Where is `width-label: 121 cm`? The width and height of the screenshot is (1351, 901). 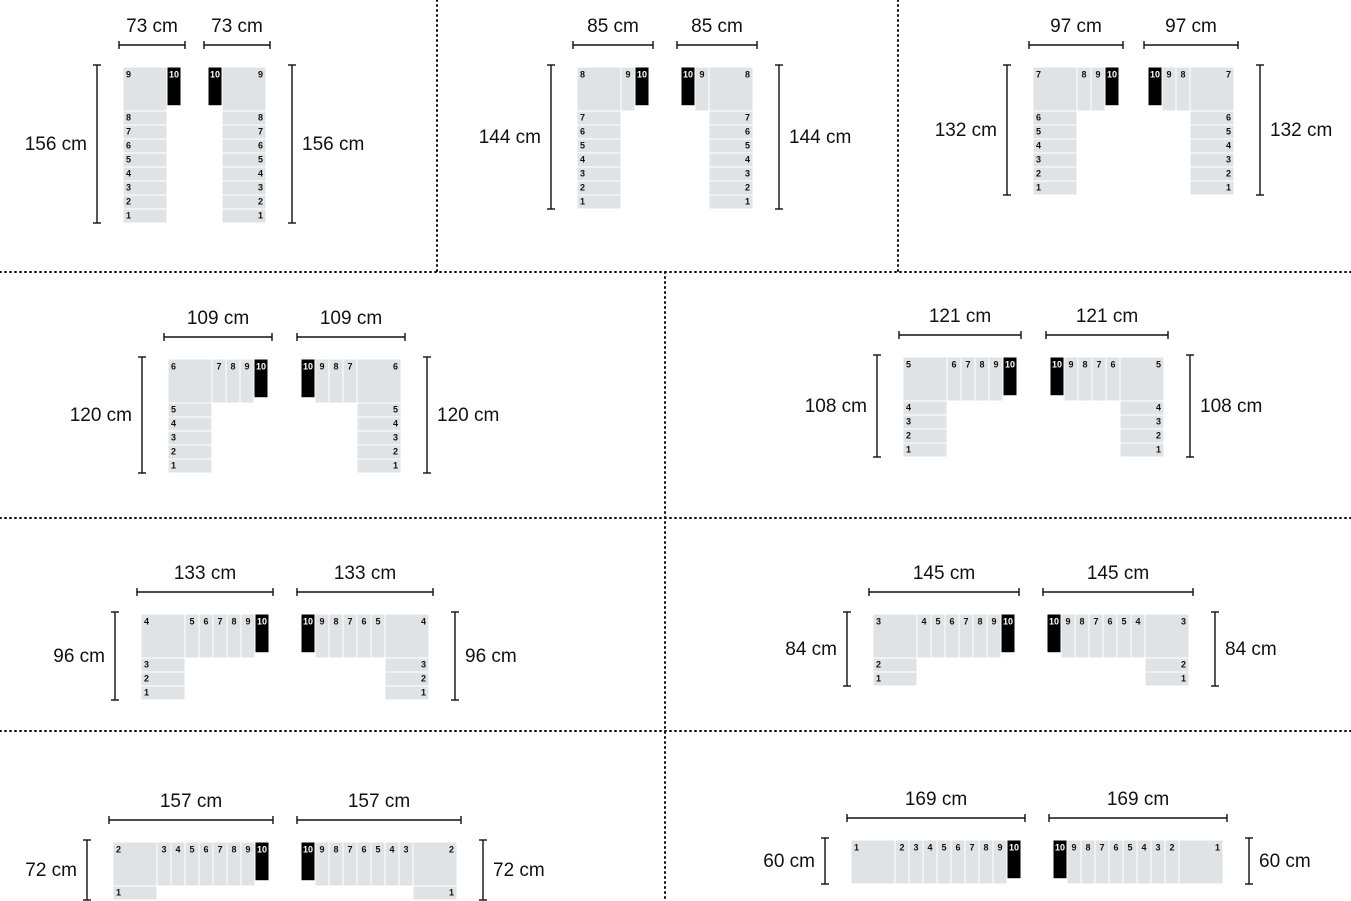
width-label: 121 cm is located at coordinates (1107, 316).